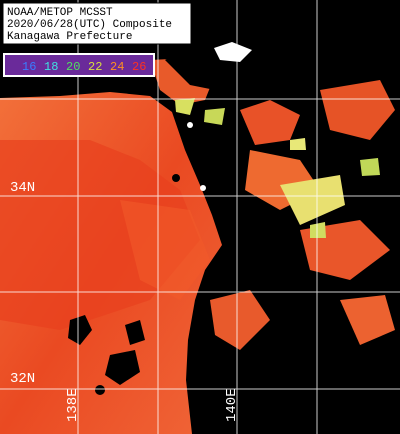  Describe the element at coordinates (60, 13) in the screenshot. I see `header-line: NOAA/METOP MCSST` at that location.